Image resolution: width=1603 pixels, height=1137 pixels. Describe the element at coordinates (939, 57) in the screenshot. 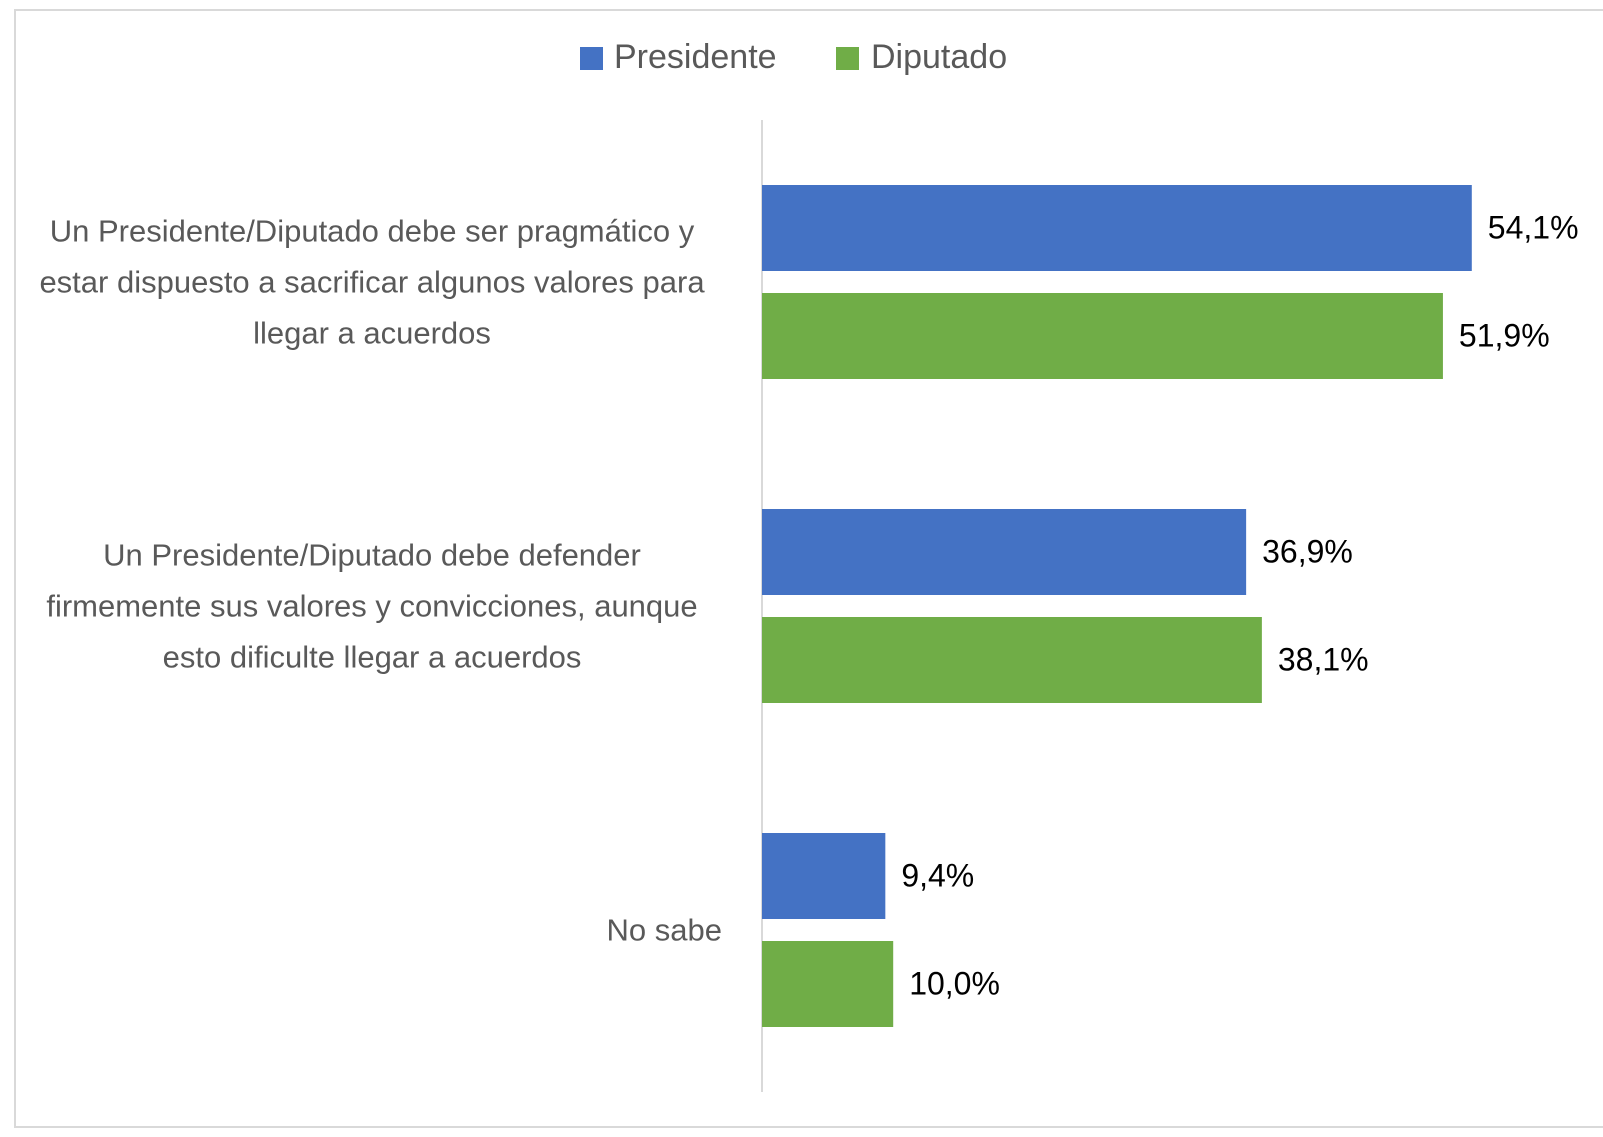

I see `legend-label: Diputado` at that location.